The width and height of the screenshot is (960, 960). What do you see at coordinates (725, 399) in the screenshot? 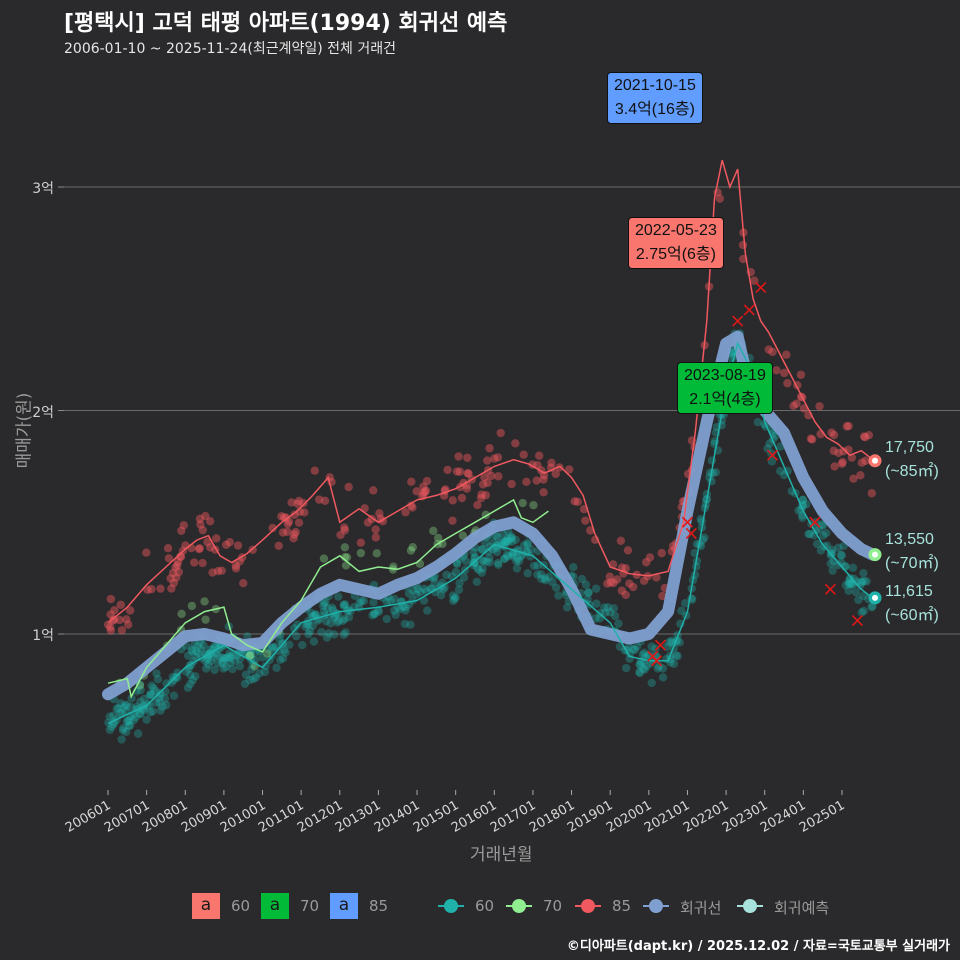
I see `annotation-value: 2.1억(4층)` at bounding box center [725, 399].